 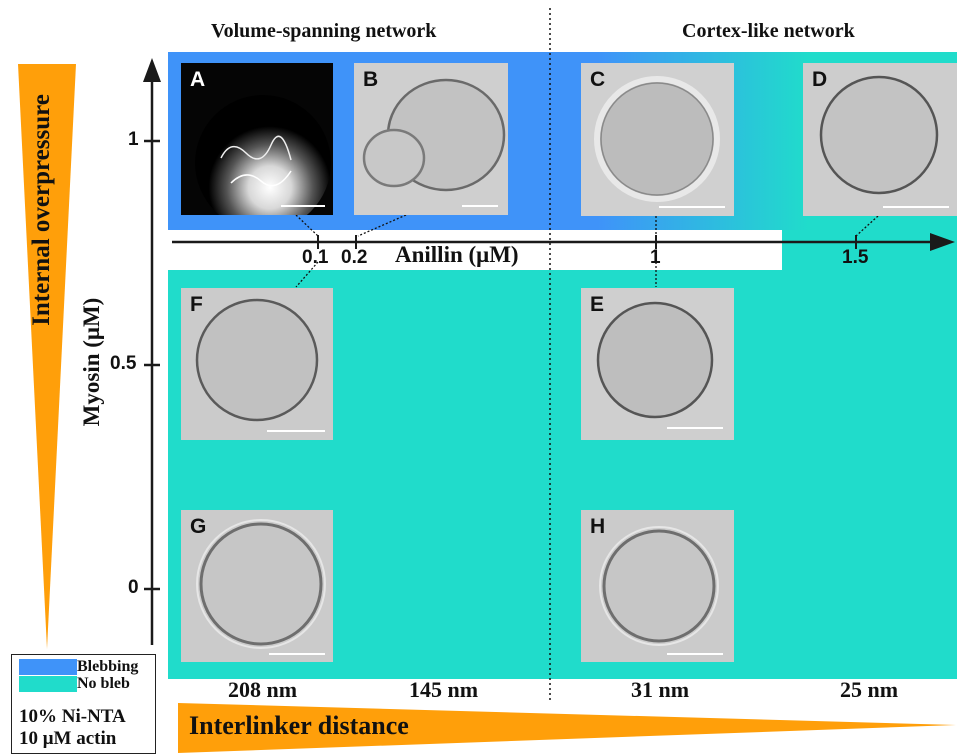 I want to click on header-cortex-like: Cortex-like network, so click(x=768, y=31).